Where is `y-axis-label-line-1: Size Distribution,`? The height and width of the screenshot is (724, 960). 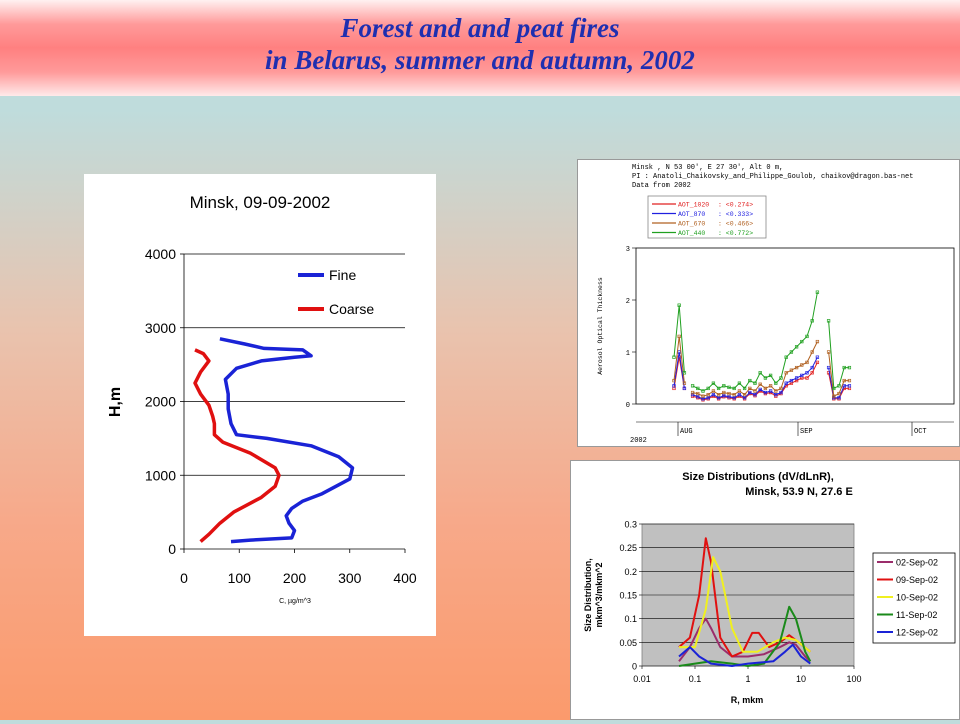
y-axis-label-line-1: Size Distribution, is located at coordinates (588, 595).